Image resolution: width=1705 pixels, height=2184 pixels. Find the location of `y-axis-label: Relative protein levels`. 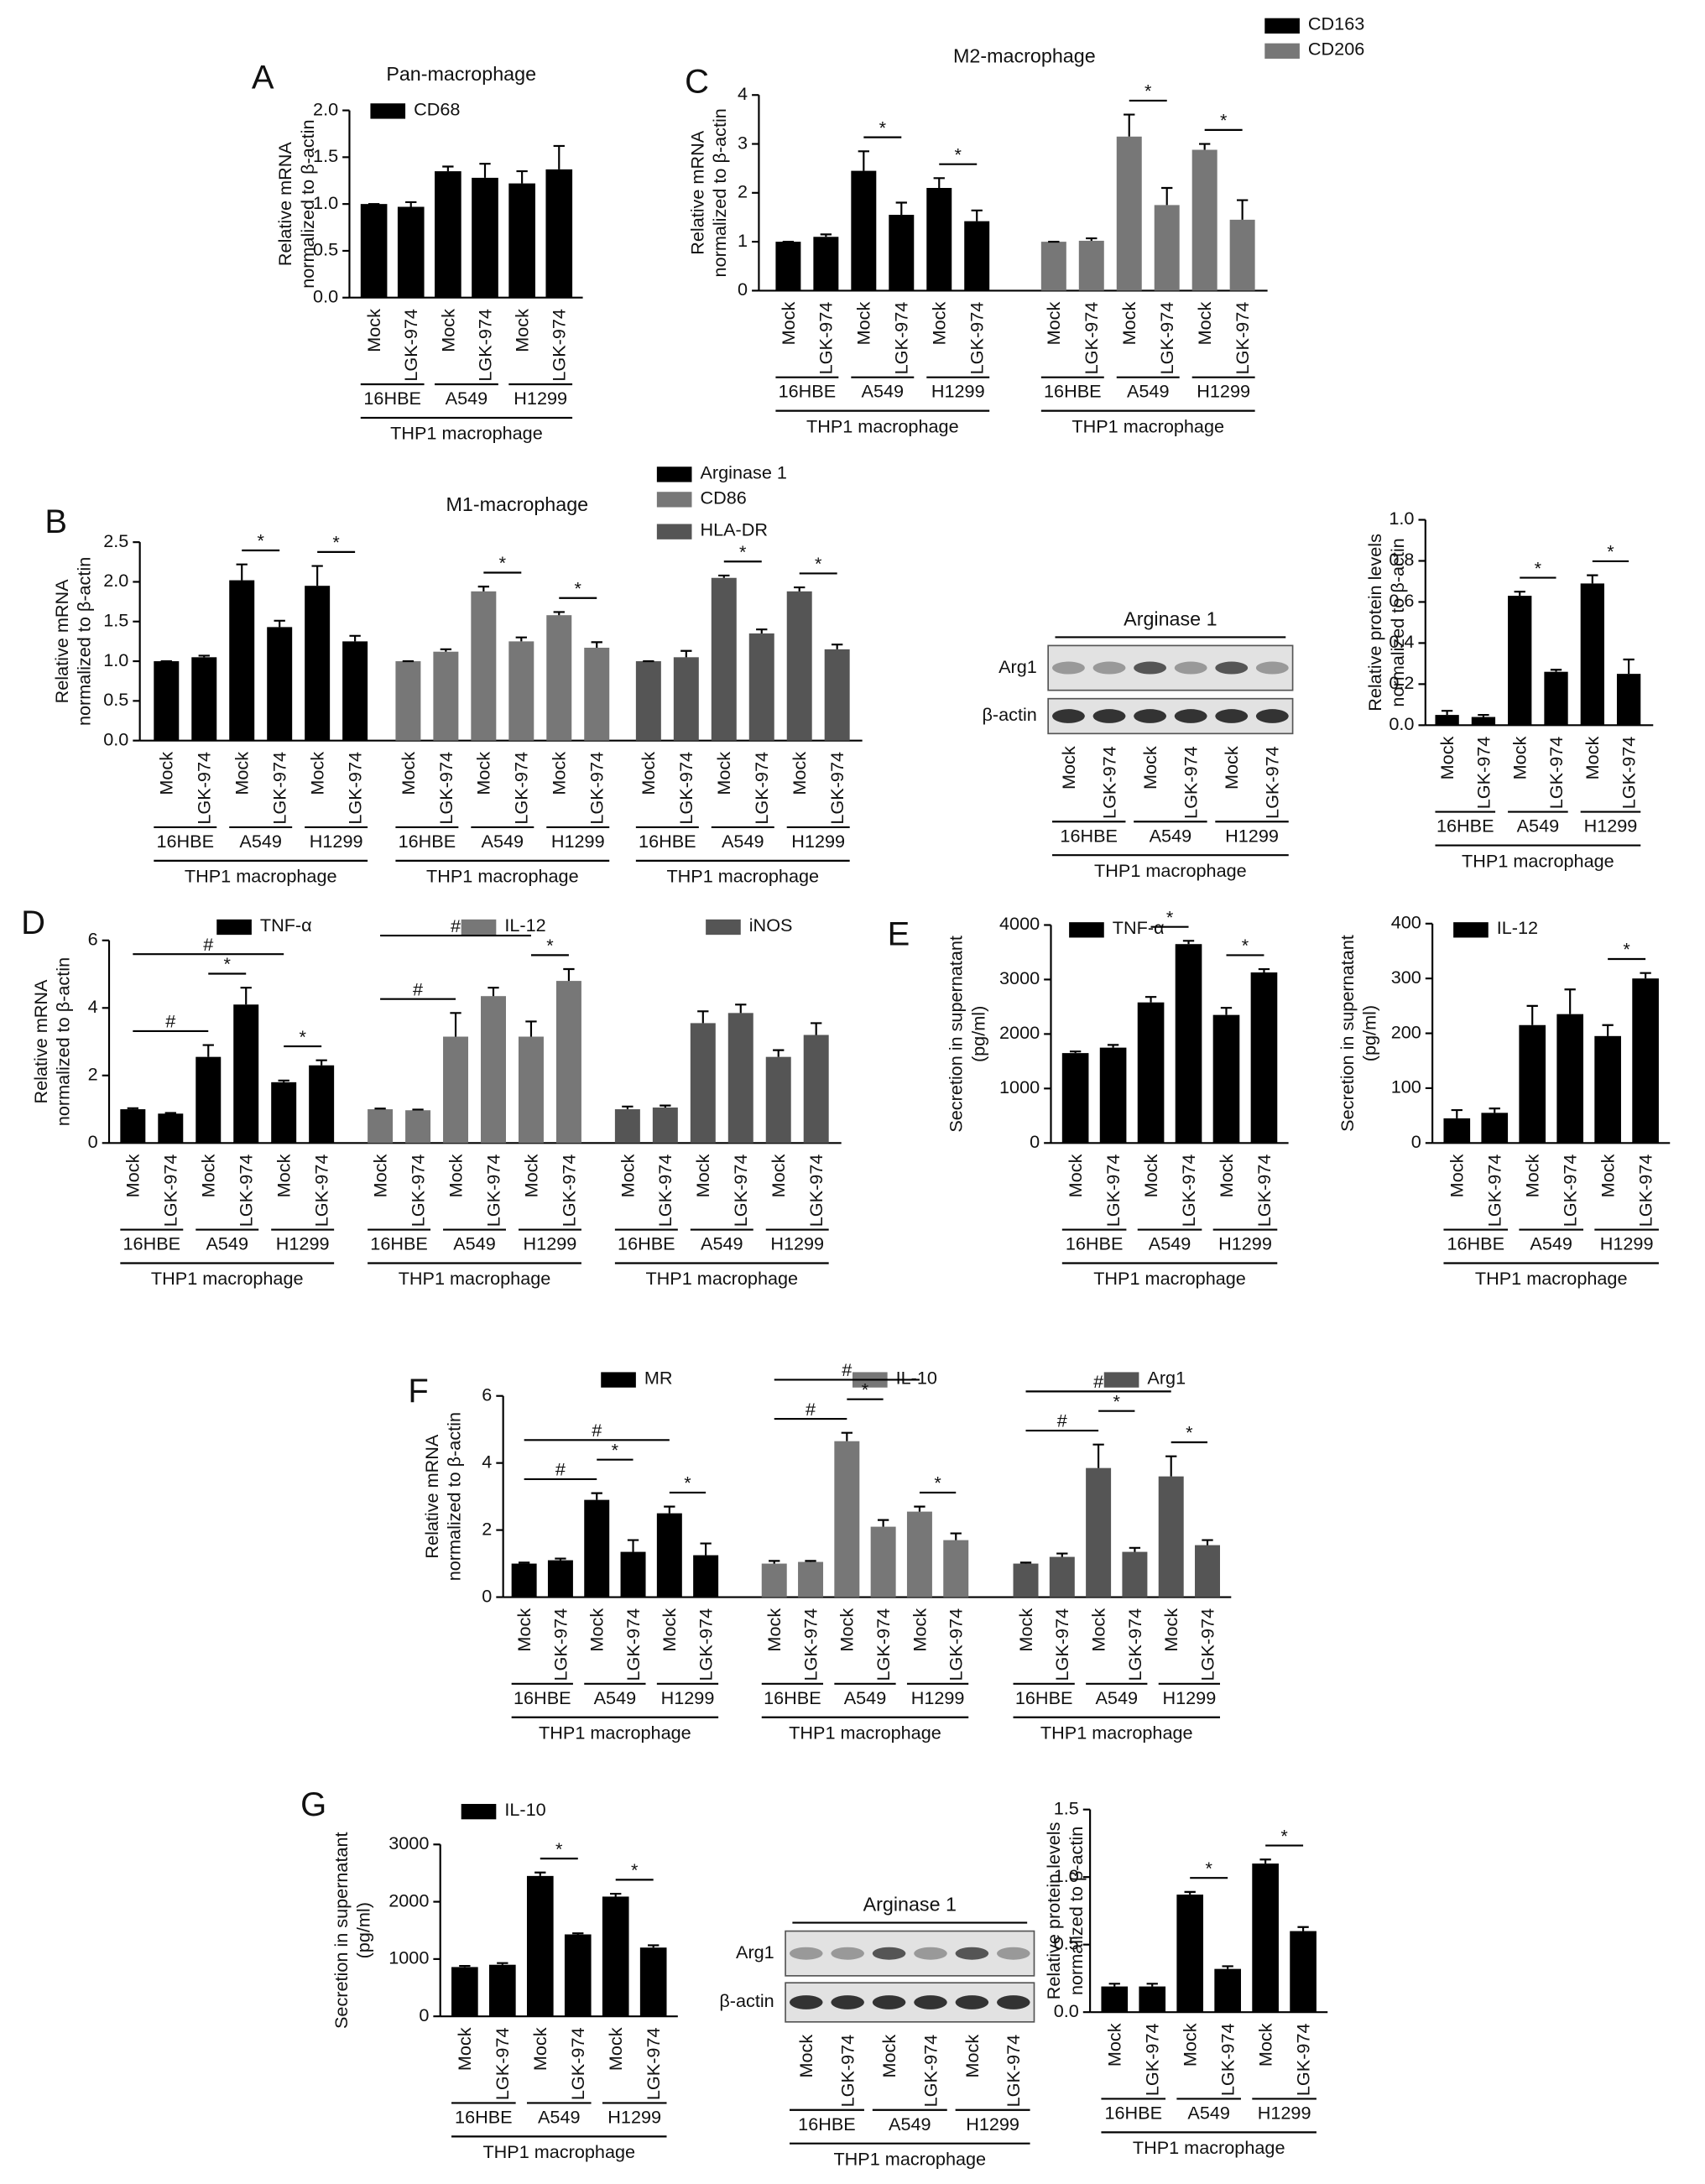

y-axis-label: Relative protein levels is located at coordinates (1374, 622).